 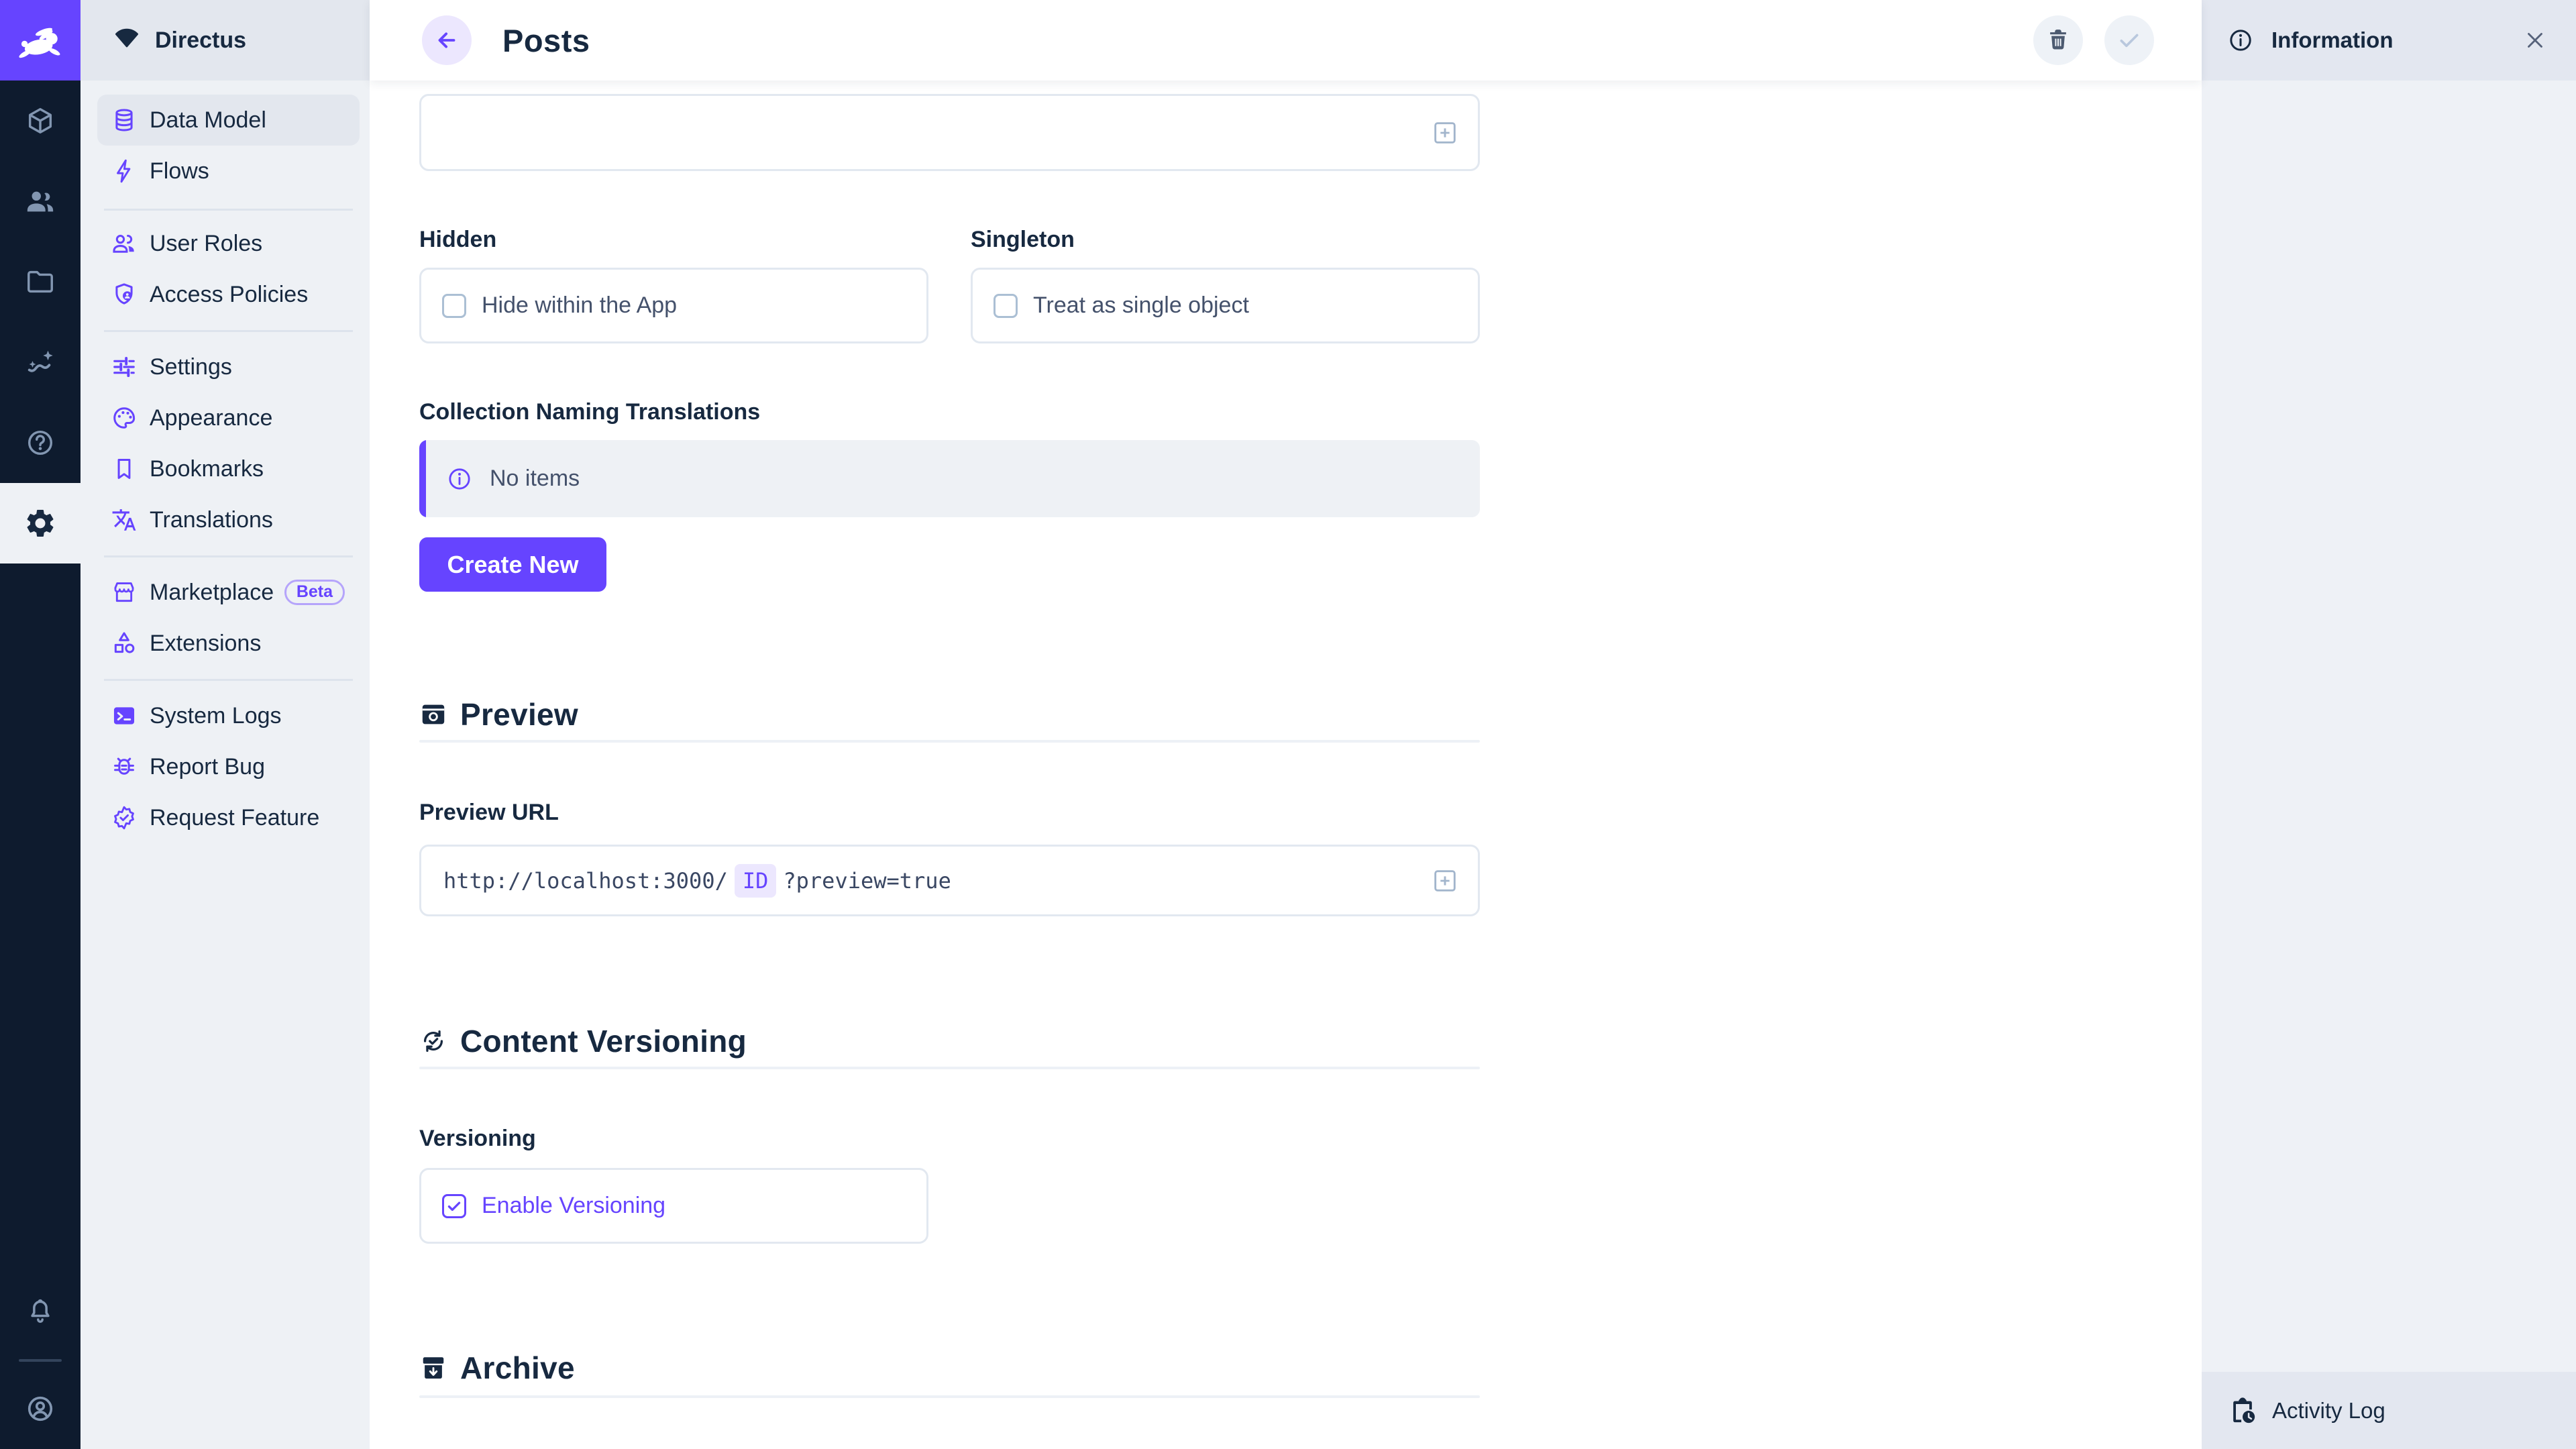 I want to click on sidebar-item-flows: Flows, so click(x=228, y=171).